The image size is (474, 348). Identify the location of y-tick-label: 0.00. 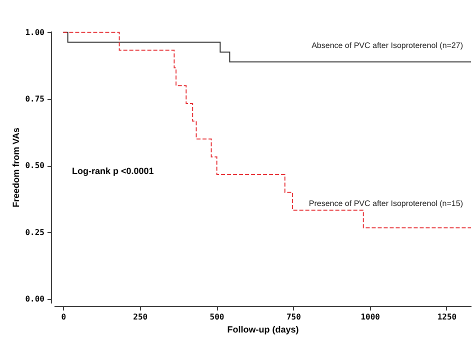
(35, 299).